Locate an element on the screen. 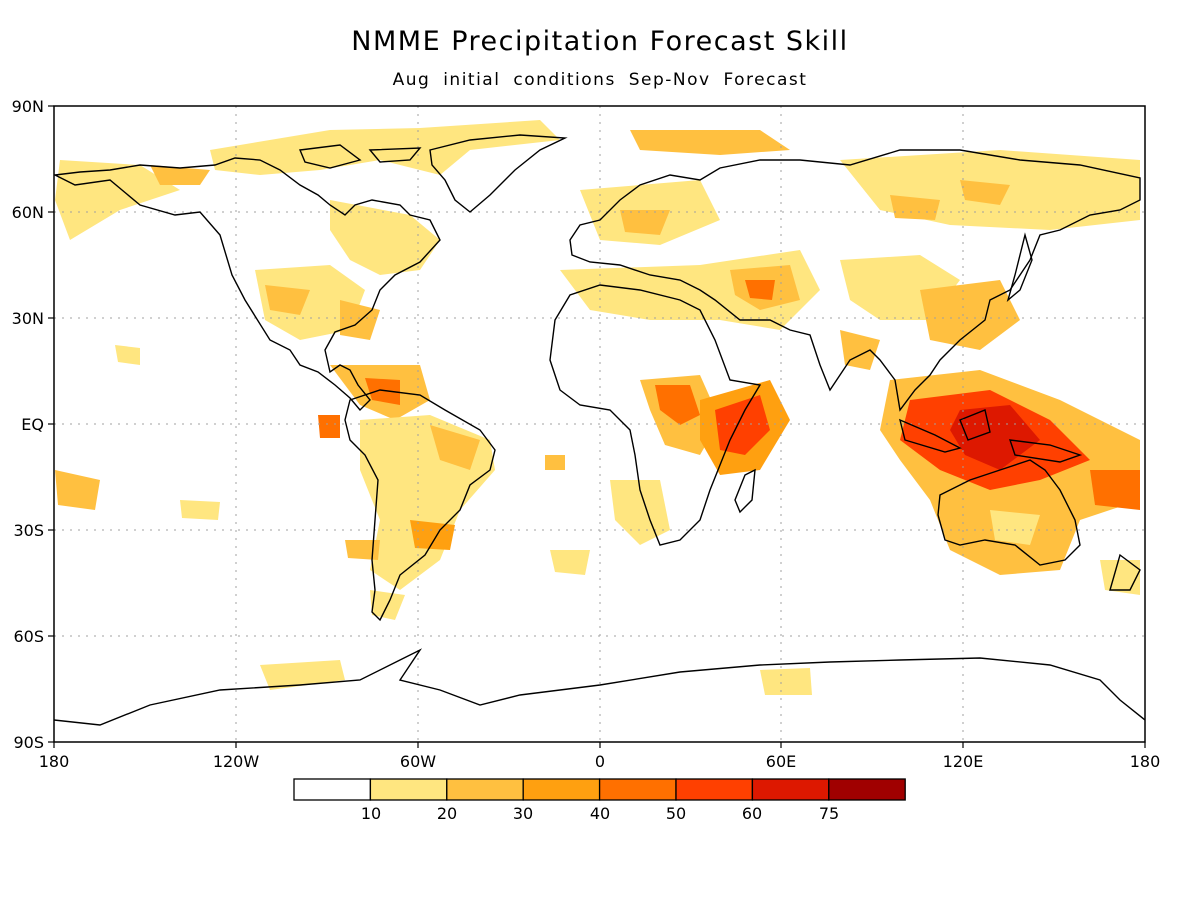 The height and width of the screenshot is (900, 1200). lat-label: 60N is located at coordinates (27, 212).